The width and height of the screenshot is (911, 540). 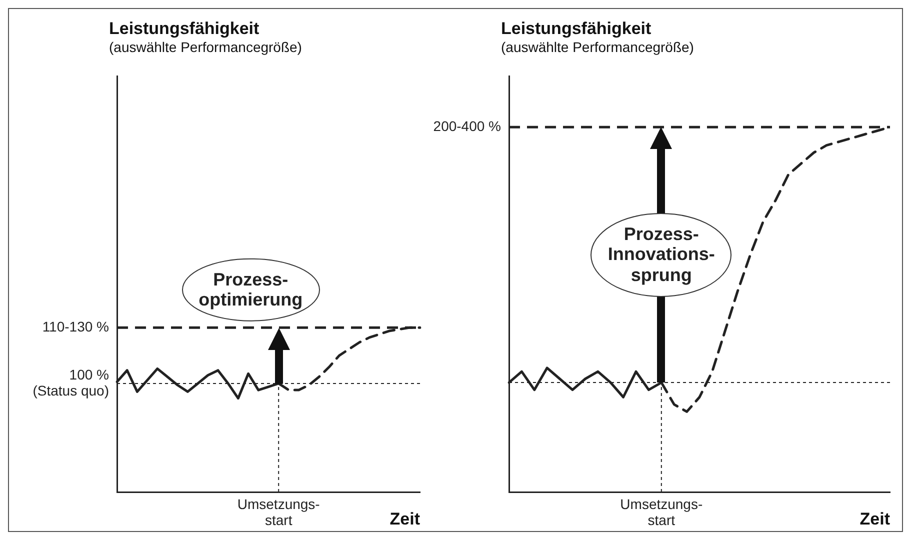 What do you see at coordinates (467, 126) in the screenshot?
I see `text: 200-400 %` at bounding box center [467, 126].